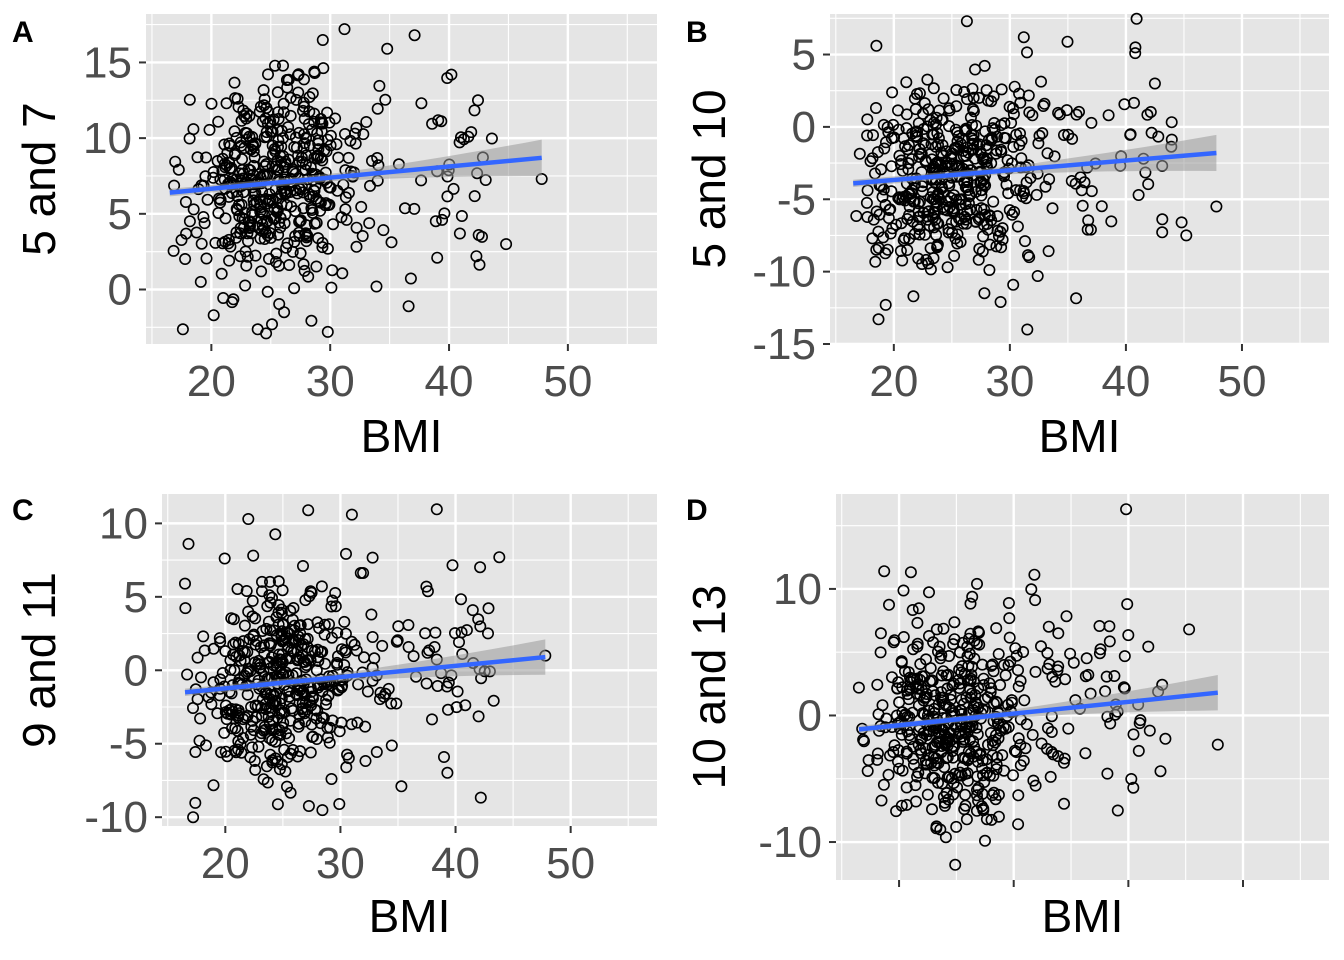 This screenshot has height=960, width=1344. I want to click on x-tick-label: 40, so click(455, 863).